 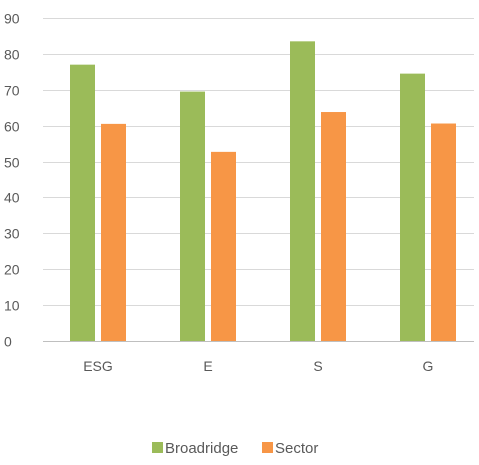 What do you see at coordinates (12, 198) in the screenshot?
I see `y-tick-label: 40` at bounding box center [12, 198].